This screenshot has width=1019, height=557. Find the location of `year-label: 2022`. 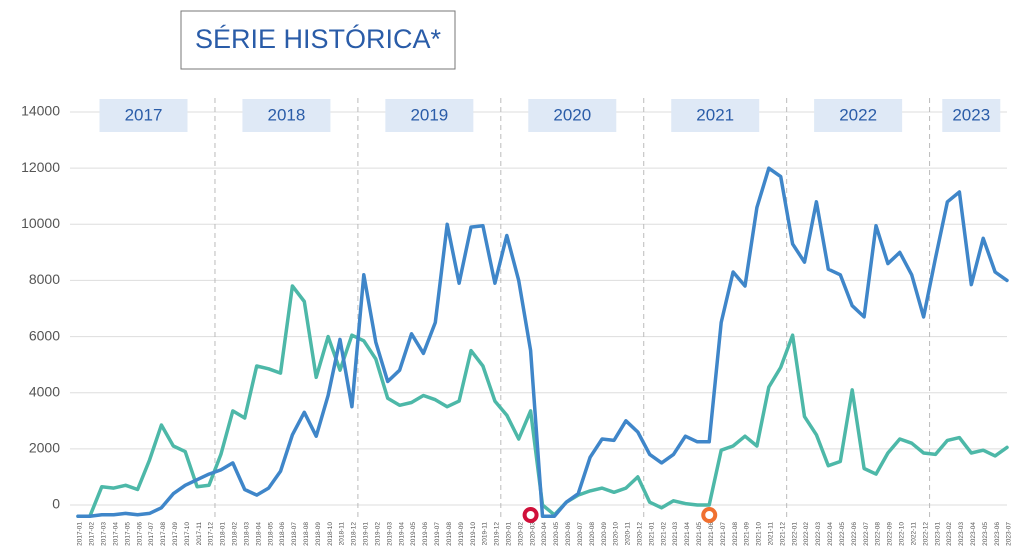

year-label: 2022 is located at coordinates (858, 114).